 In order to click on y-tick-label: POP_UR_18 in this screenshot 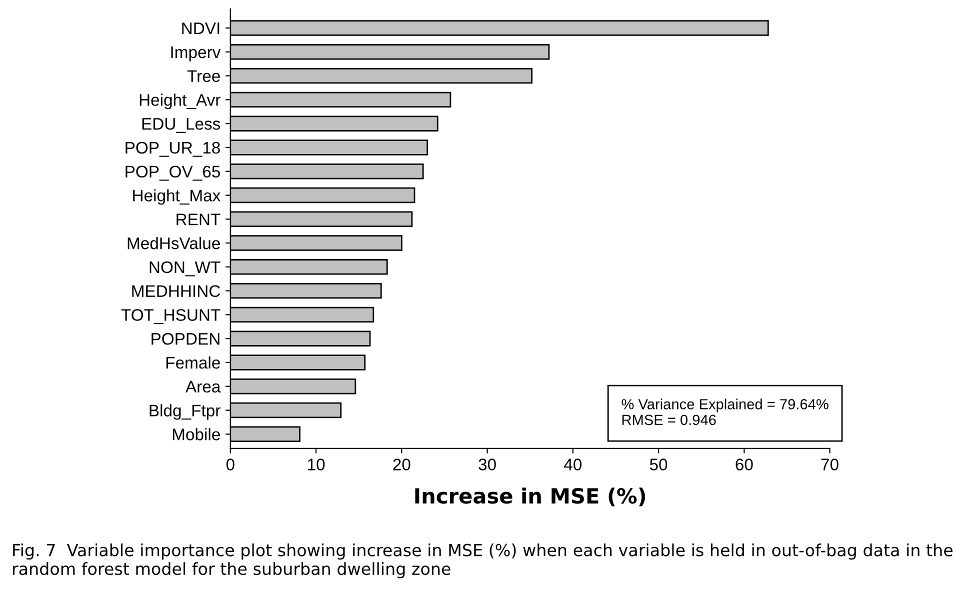, I will do `click(173, 149)`.